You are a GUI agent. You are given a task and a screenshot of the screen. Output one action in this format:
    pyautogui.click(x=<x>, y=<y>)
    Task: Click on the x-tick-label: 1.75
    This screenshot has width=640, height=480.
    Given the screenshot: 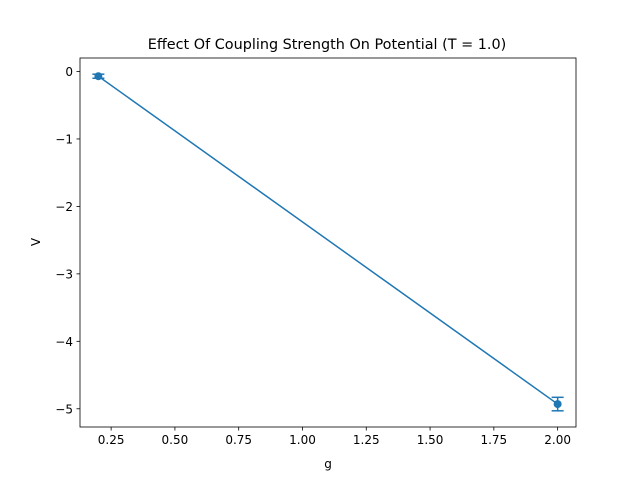 What is the action you would take?
    pyautogui.click(x=493, y=440)
    